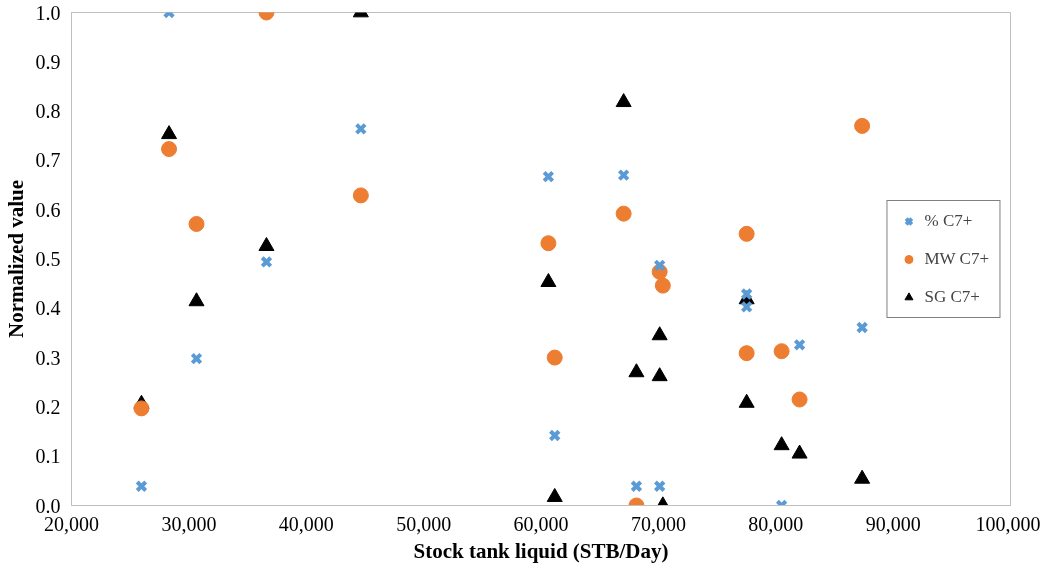 The image size is (1043, 569). Describe the element at coordinates (48, 111) in the screenshot. I see `y-tick-label: 0.8` at that location.